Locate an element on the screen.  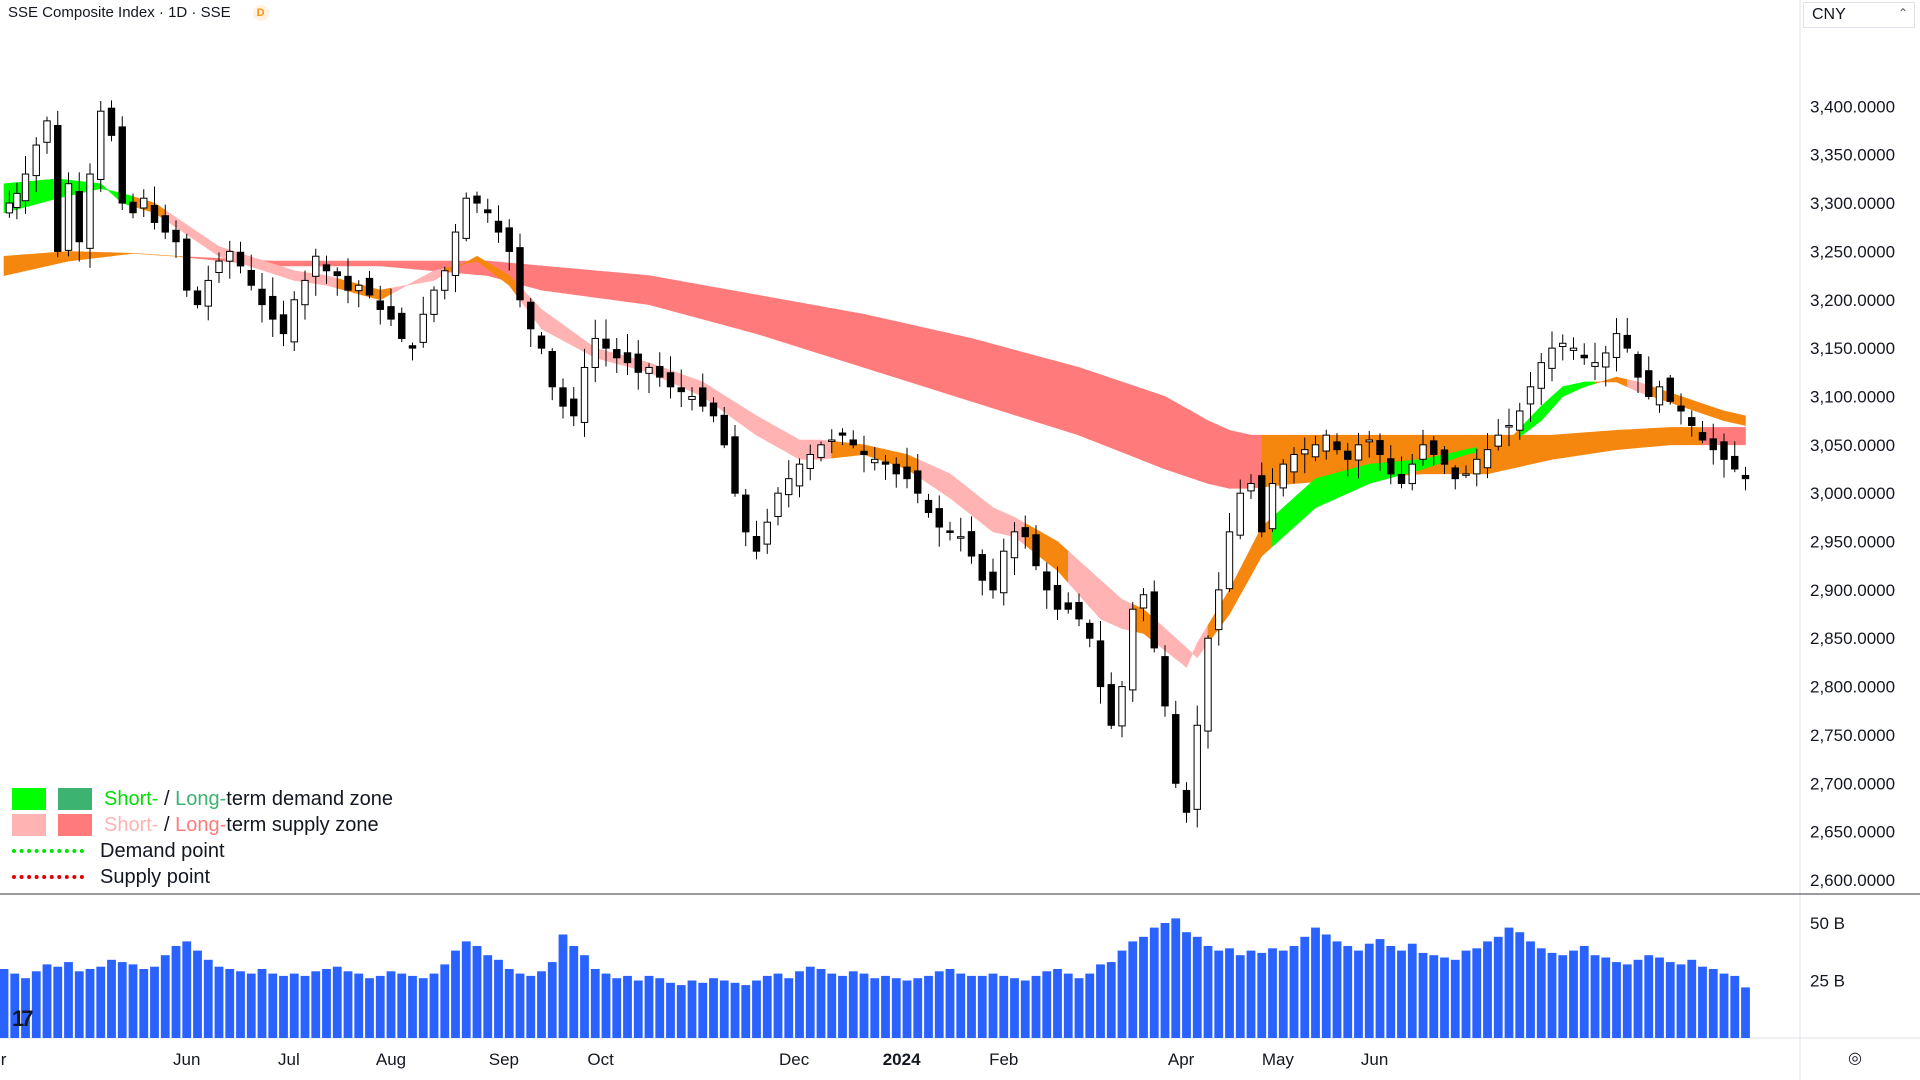
legend-supply-zone: Short- / Long- term supply zone is located at coordinates (202, 825).